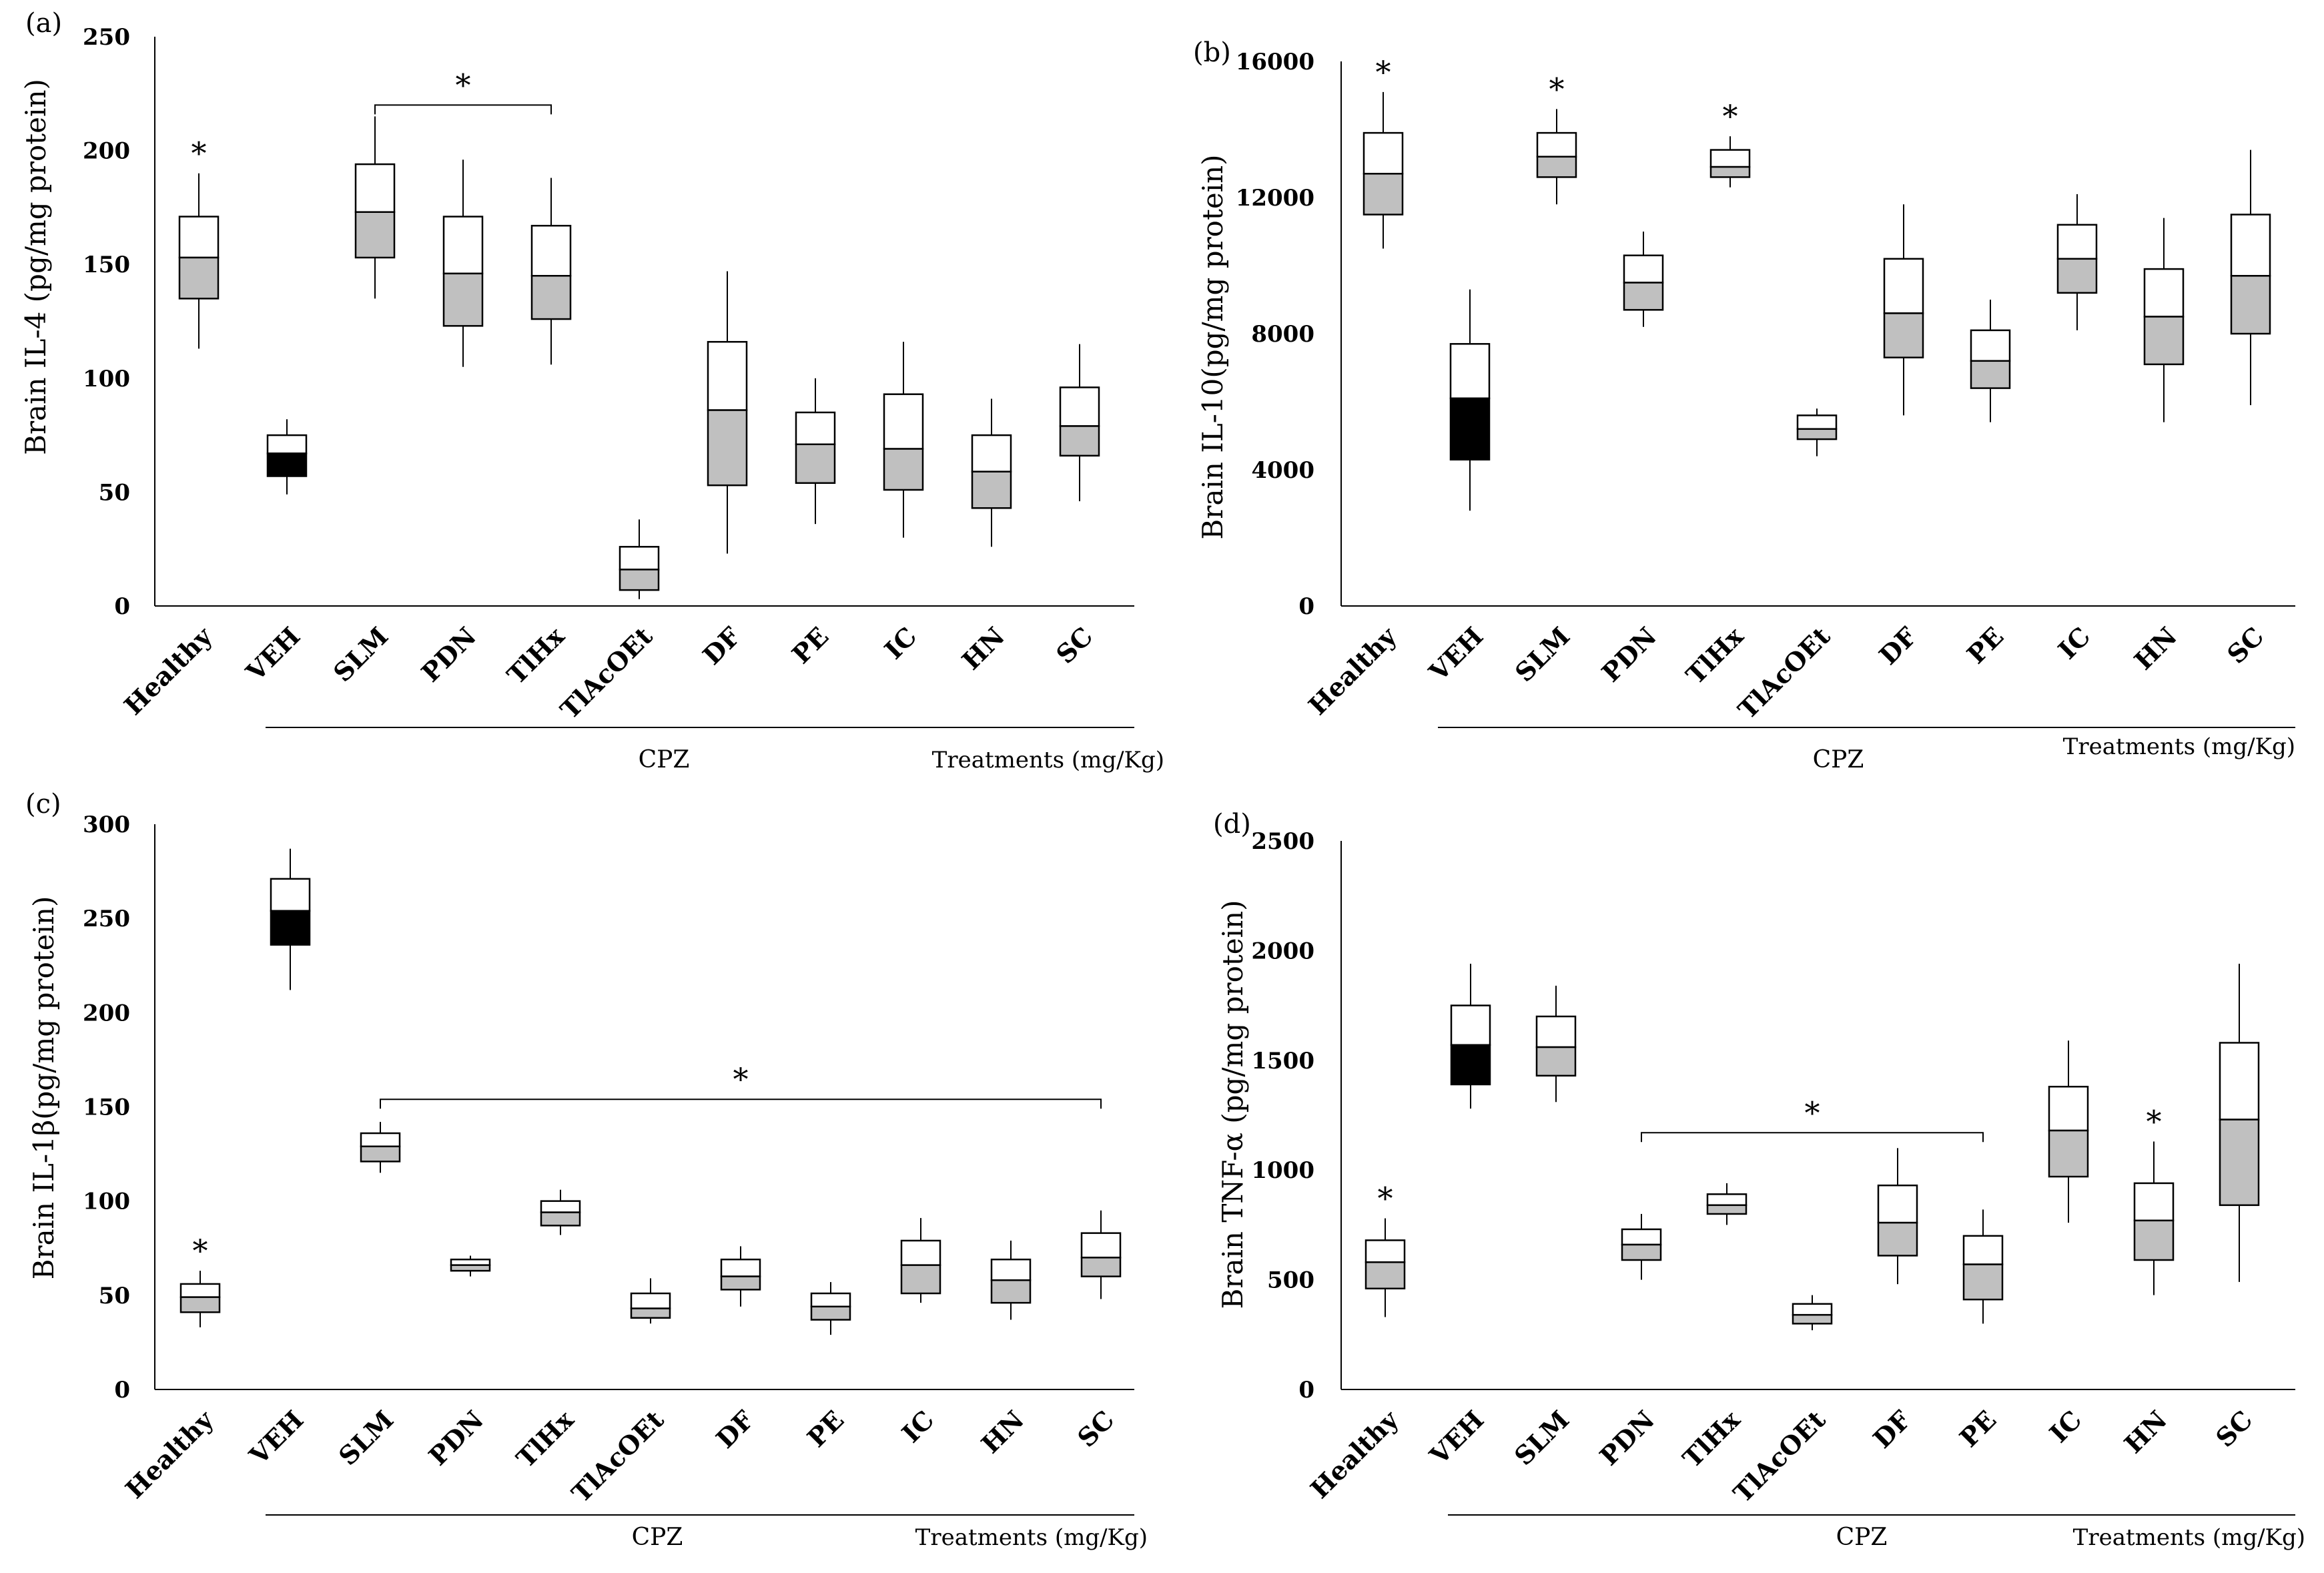 This screenshot has height=1573, width=2324. I want to click on significance-bracket, so click(463, 109).